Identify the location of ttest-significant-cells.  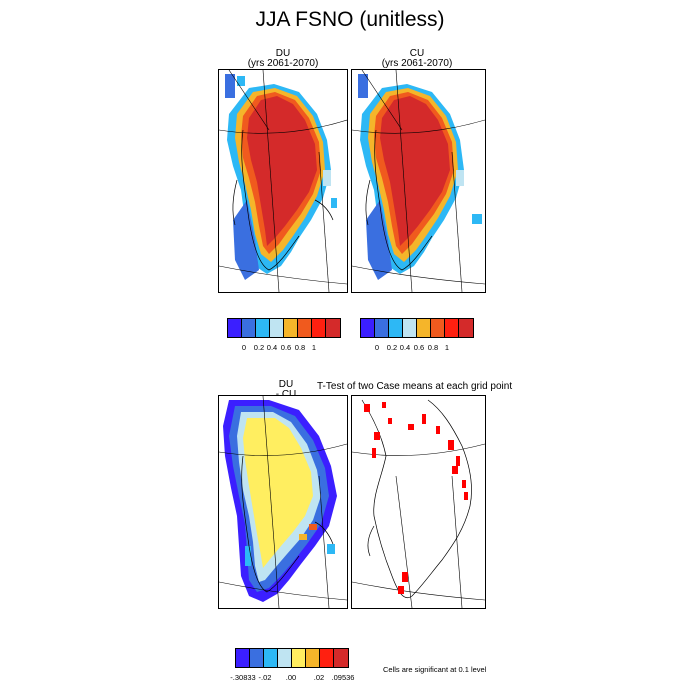
(416, 498).